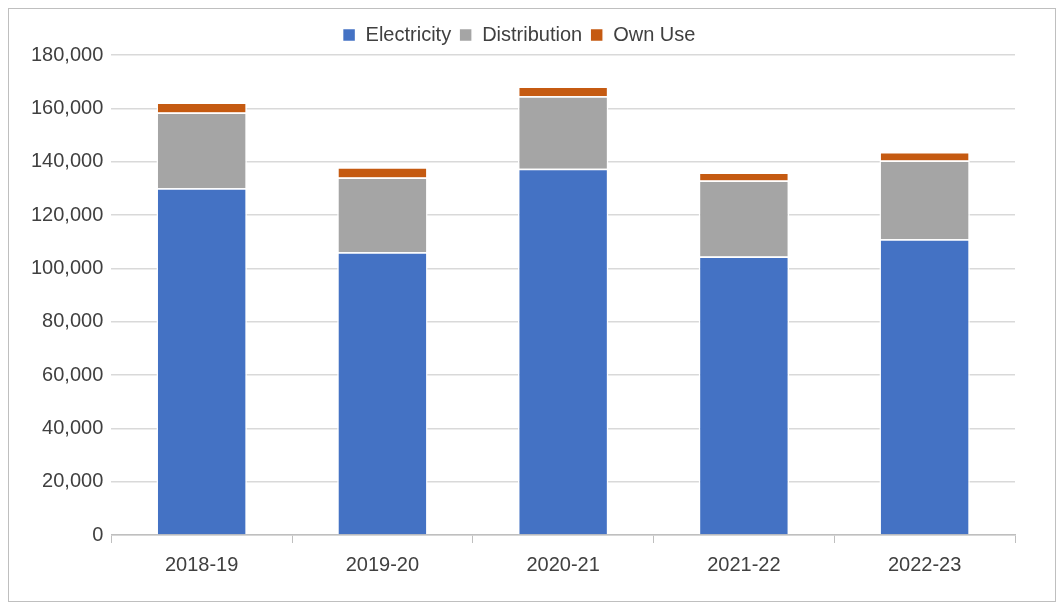 This screenshot has height=610, width=1064. I want to click on y-tick-label: 140,000, so click(67, 160).